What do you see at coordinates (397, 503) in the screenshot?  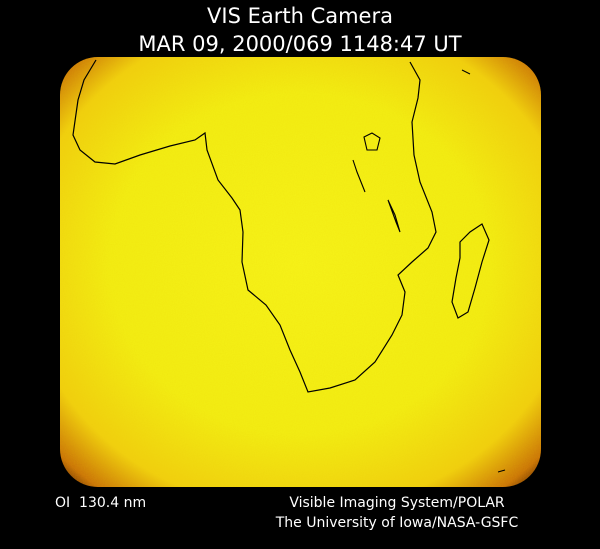 I see `credit-line: Visible Imaging System/POLAR` at bounding box center [397, 503].